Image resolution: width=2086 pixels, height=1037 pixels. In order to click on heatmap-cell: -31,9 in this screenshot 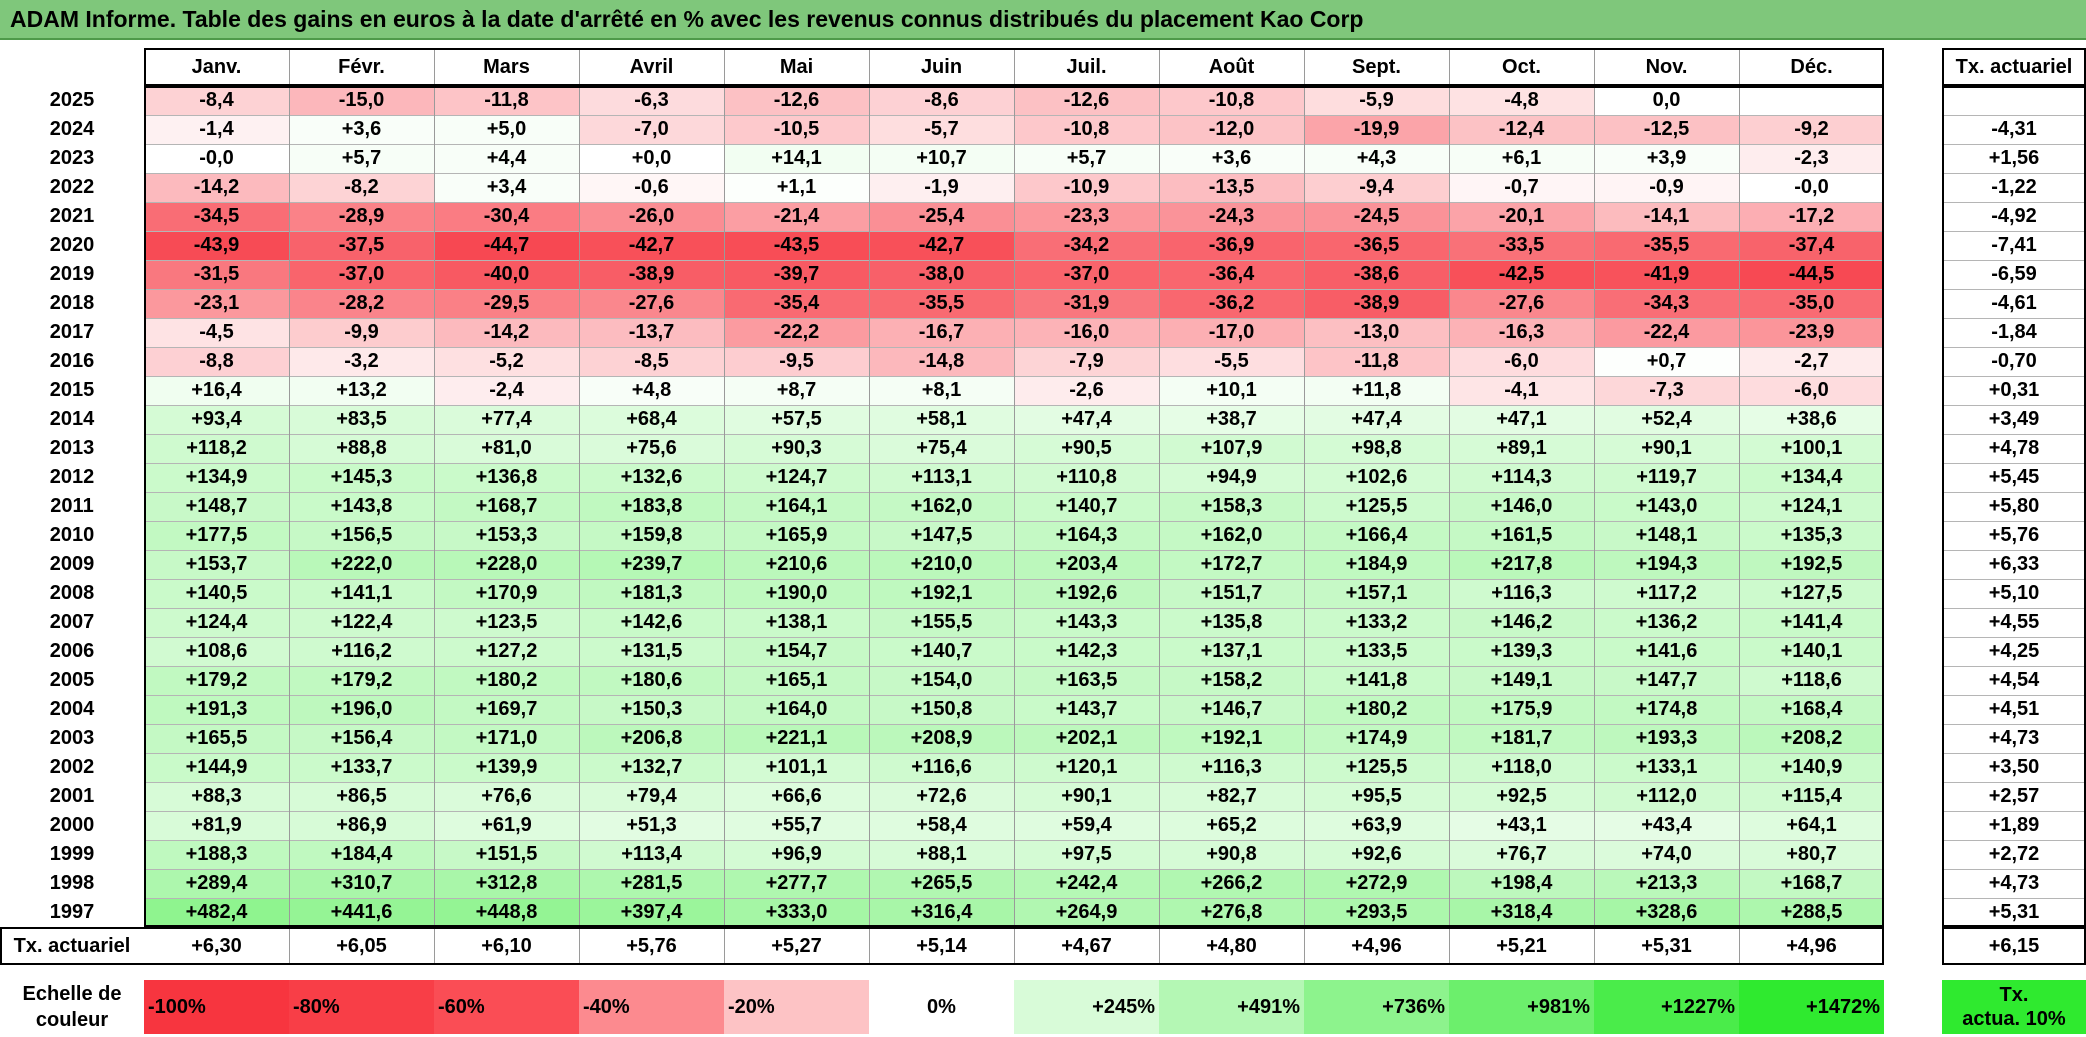, I will do `click(1086, 303)`.